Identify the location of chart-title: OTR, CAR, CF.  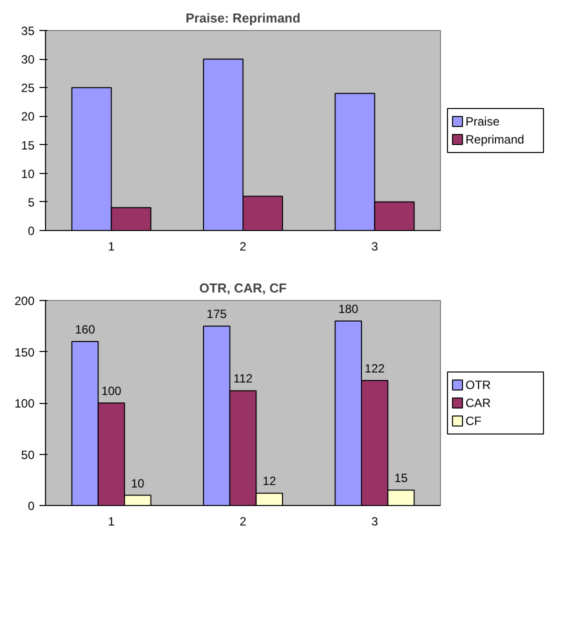
(243, 288).